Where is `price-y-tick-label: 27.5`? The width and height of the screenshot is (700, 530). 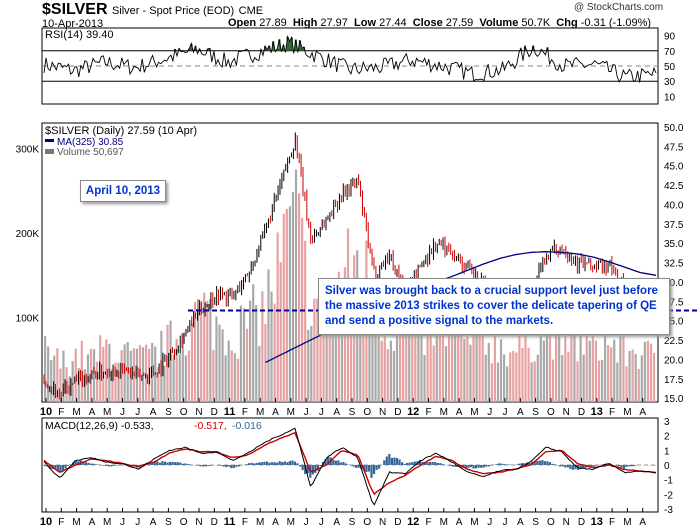 price-y-tick-label: 27.5 is located at coordinates (674, 302).